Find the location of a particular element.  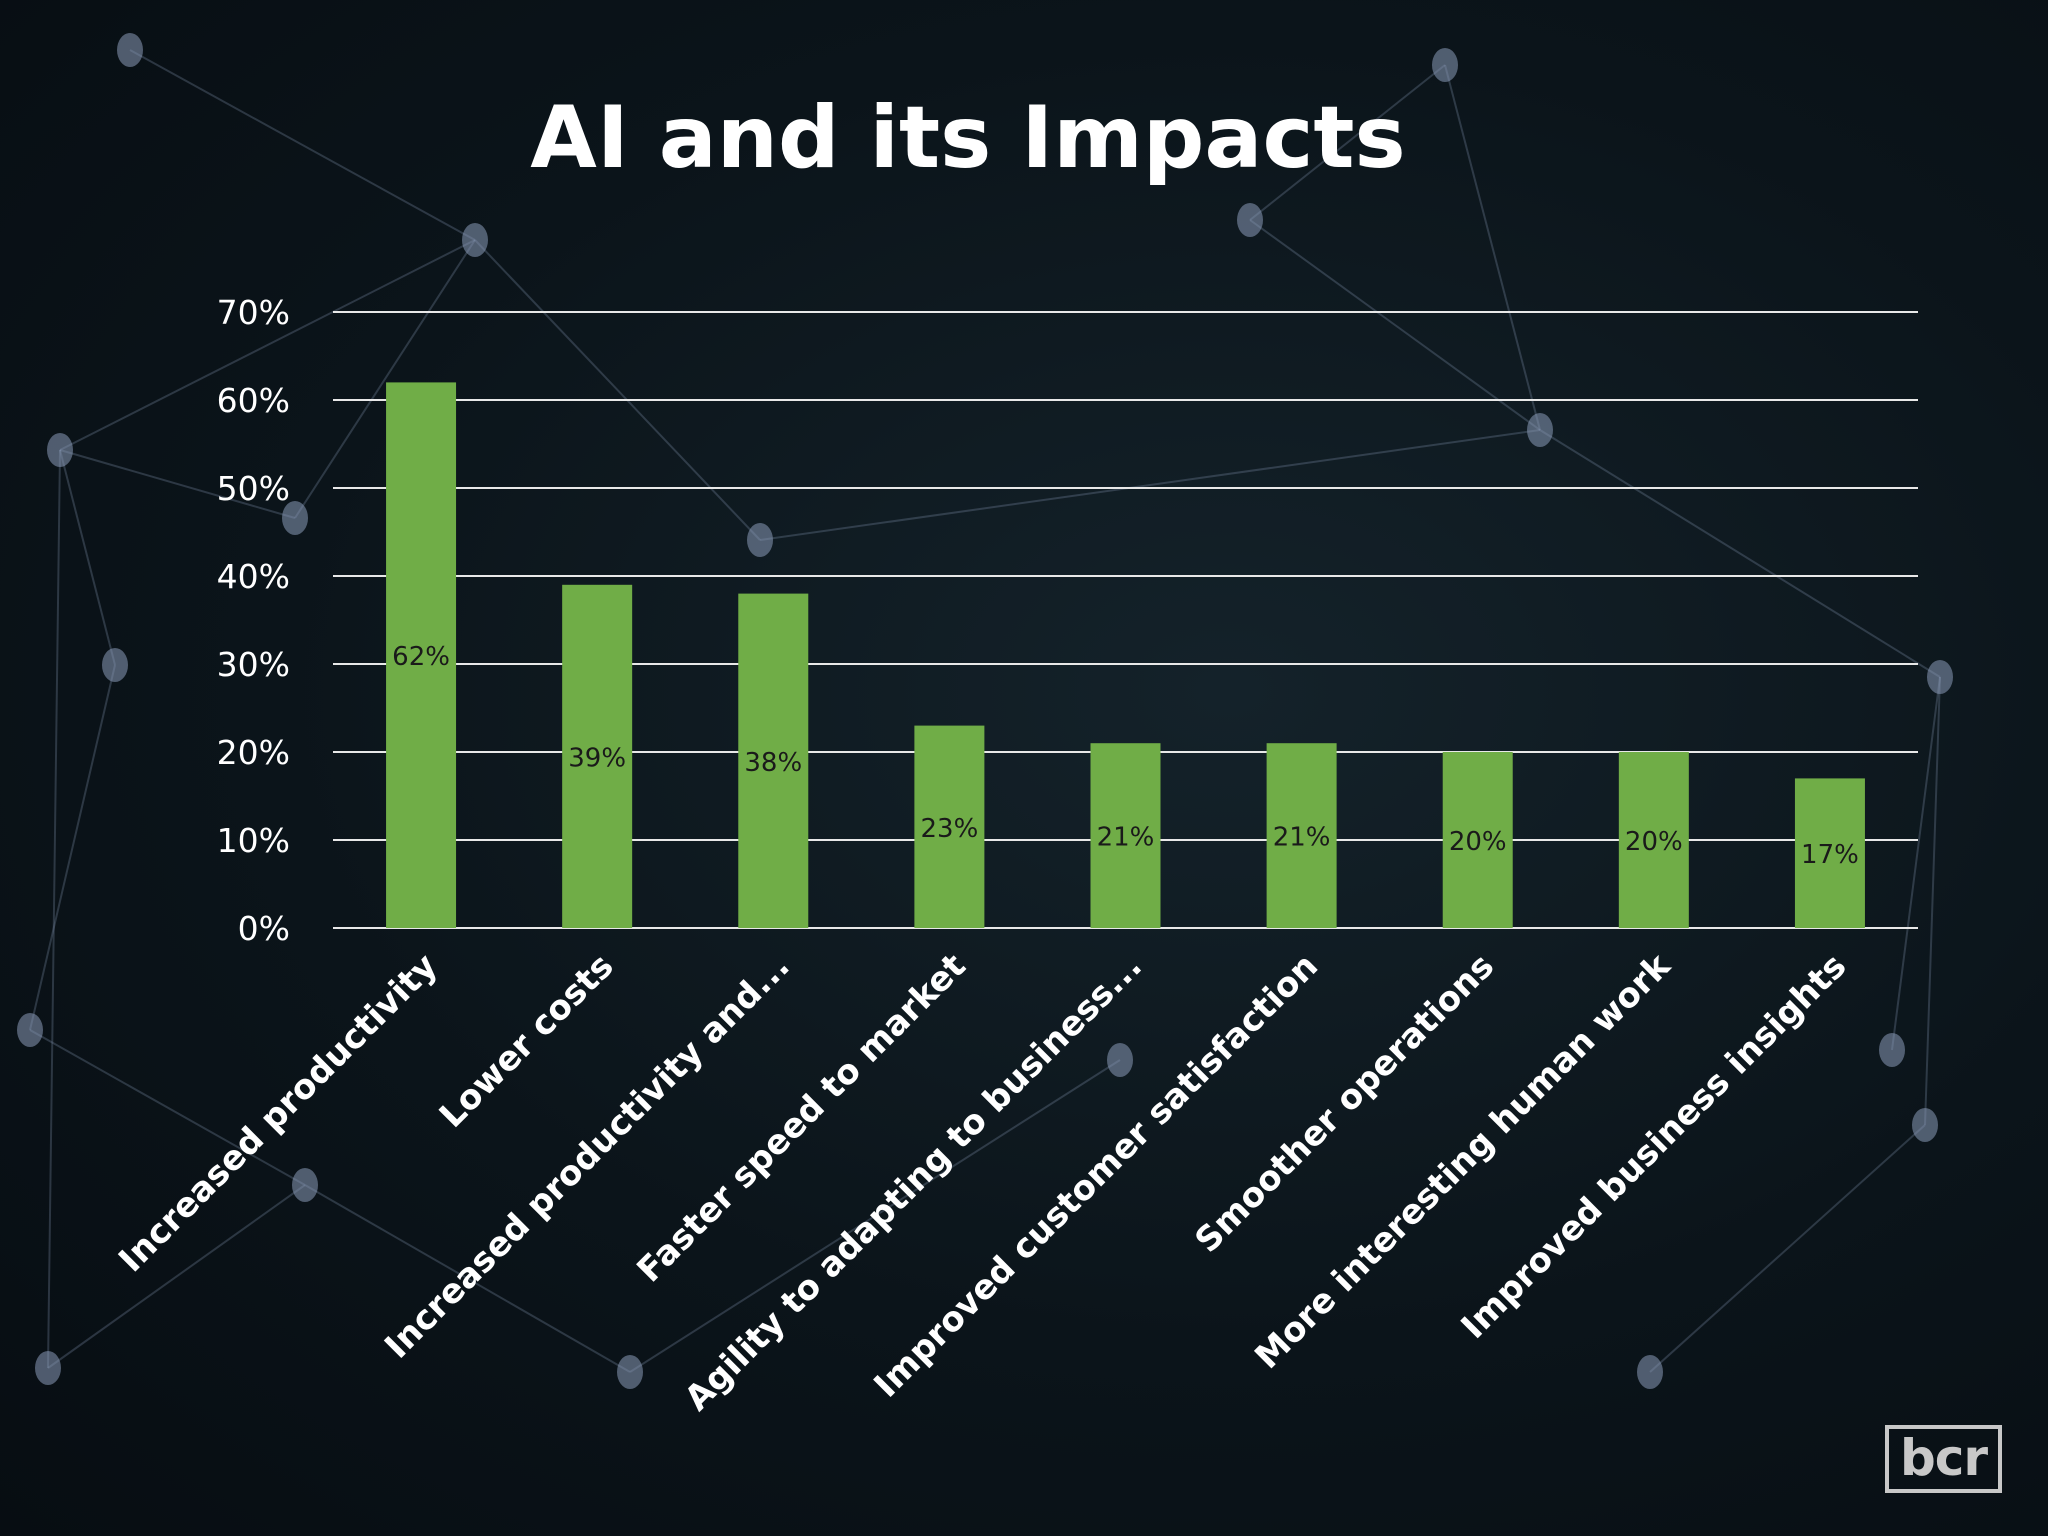

x-tick-label: Faster speed to market is located at coordinates (802, 1118).